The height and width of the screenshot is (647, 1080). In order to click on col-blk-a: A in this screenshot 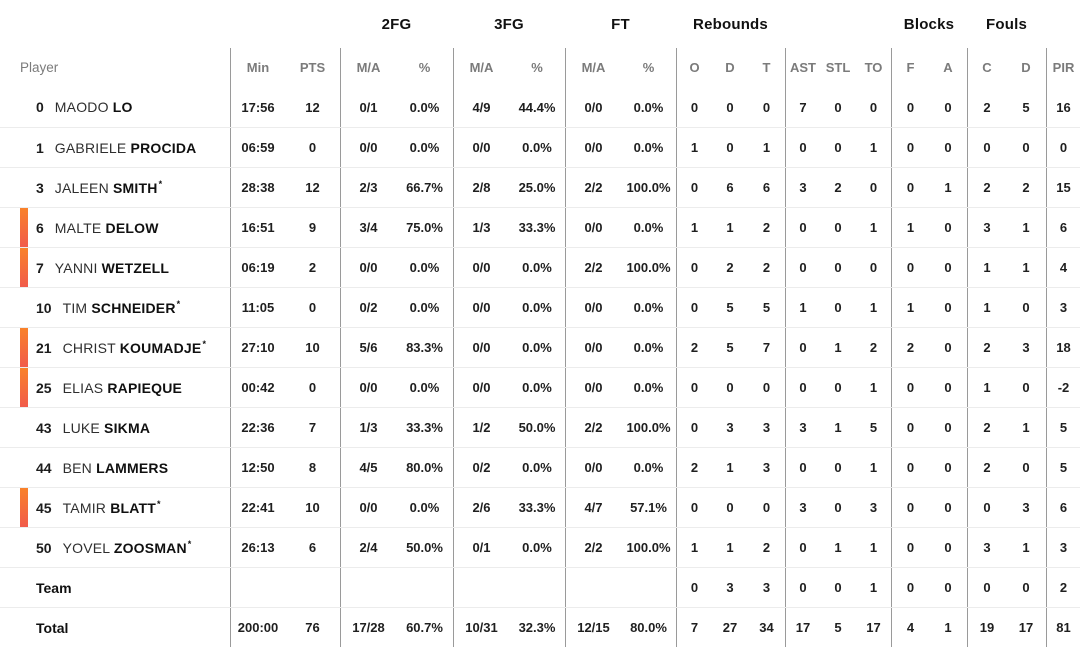, I will do `click(948, 67)`.